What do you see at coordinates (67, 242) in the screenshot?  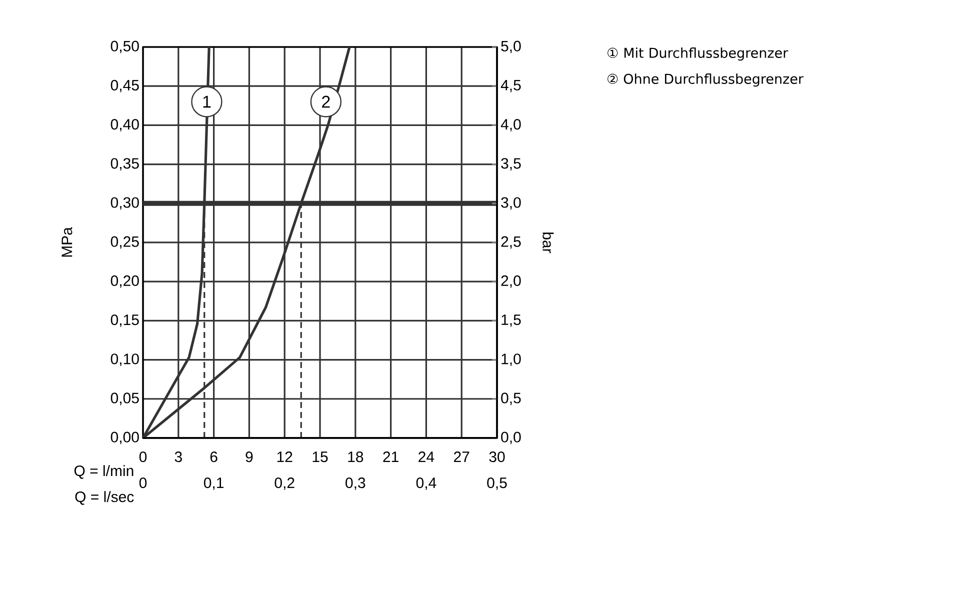 I see `y-axis-title: MPa` at bounding box center [67, 242].